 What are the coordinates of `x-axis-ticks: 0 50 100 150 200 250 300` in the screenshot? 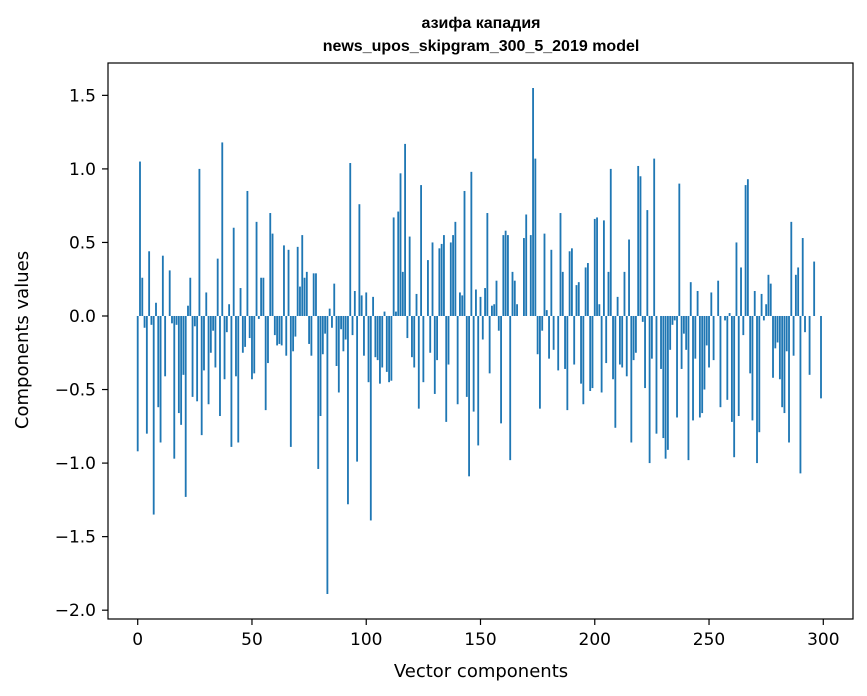 It's located at (486, 634).